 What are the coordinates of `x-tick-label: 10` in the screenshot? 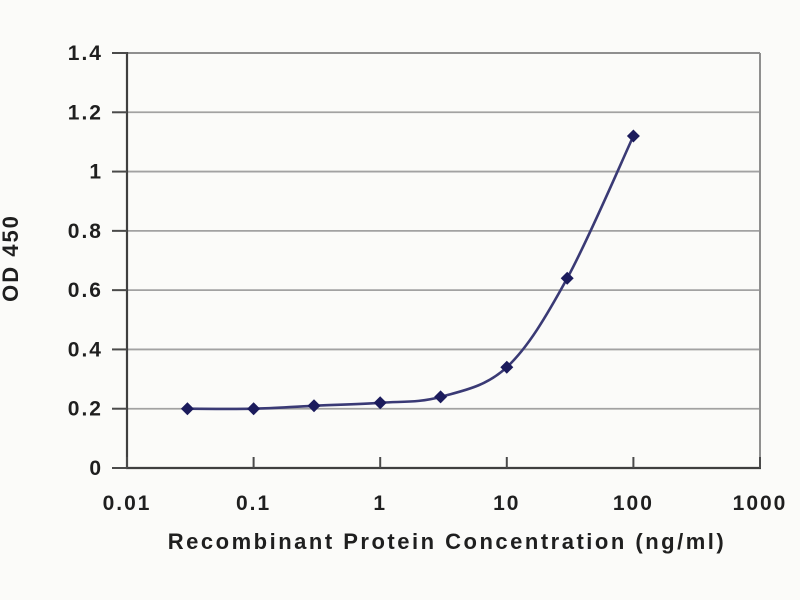 It's located at (506, 503).